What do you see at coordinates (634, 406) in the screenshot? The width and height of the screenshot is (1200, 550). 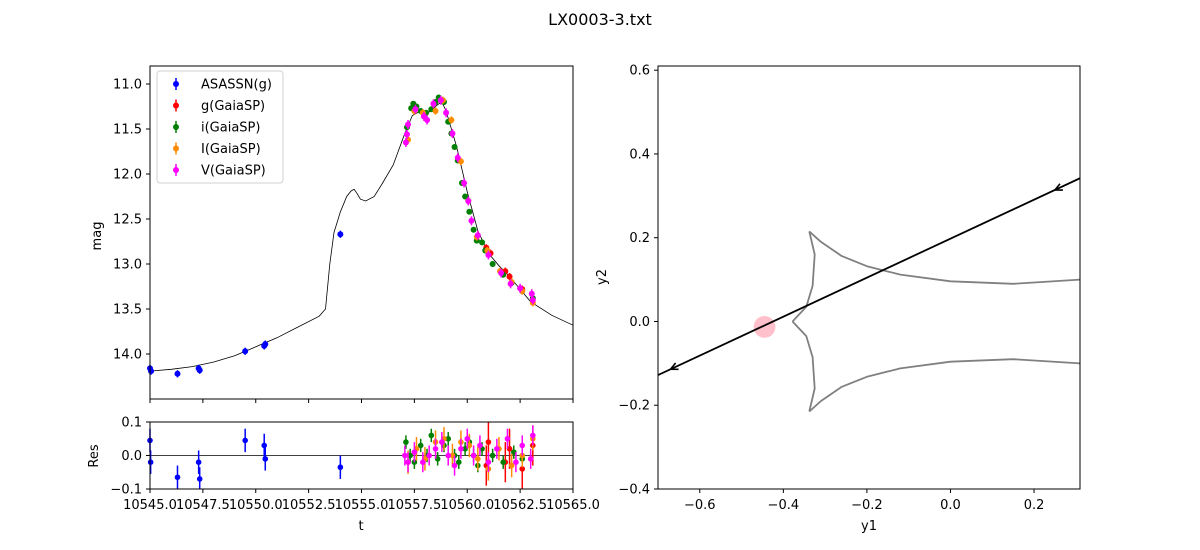 I see `ytick-label: −0.2` at bounding box center [634, 406].